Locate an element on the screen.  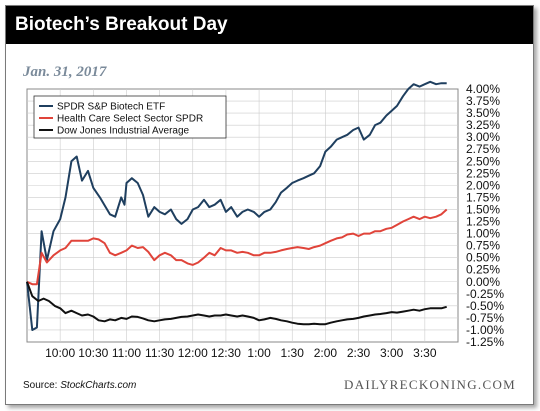
y-tick-label: 2.75% is located at coordinates (483, 149).